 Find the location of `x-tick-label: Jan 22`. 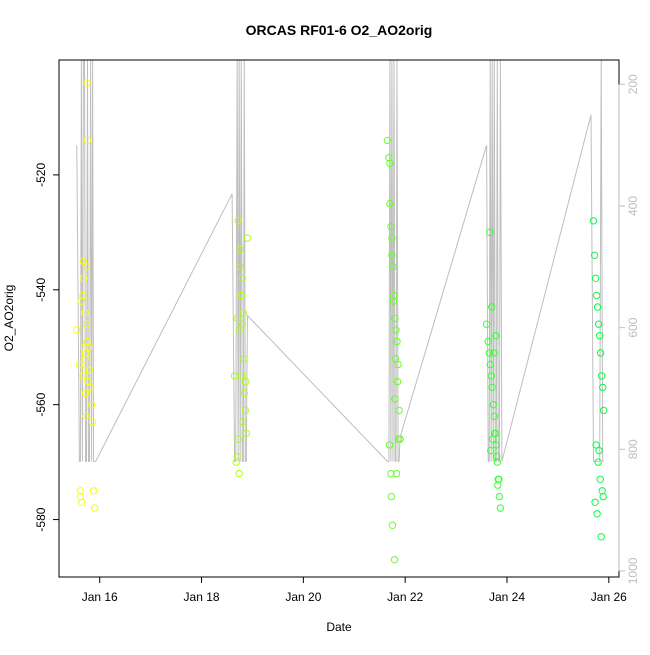

x-tick-label: Jan 22 is located at coordinates (405, 597).